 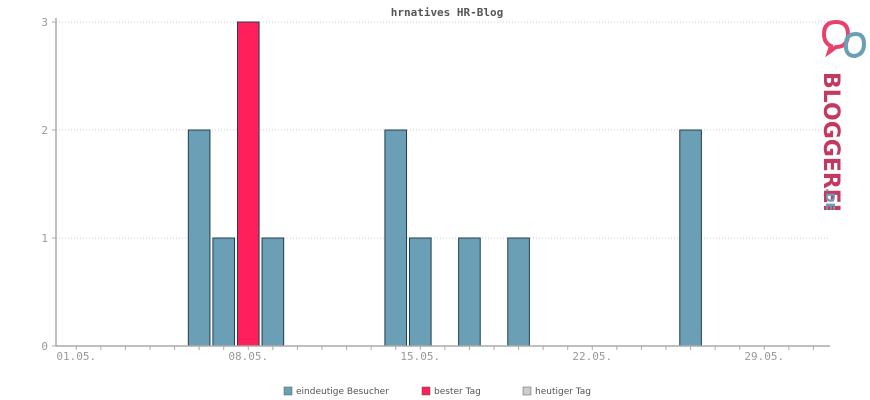 I want to click on x-tick-label: 29.05., so click(x=764, y=356).